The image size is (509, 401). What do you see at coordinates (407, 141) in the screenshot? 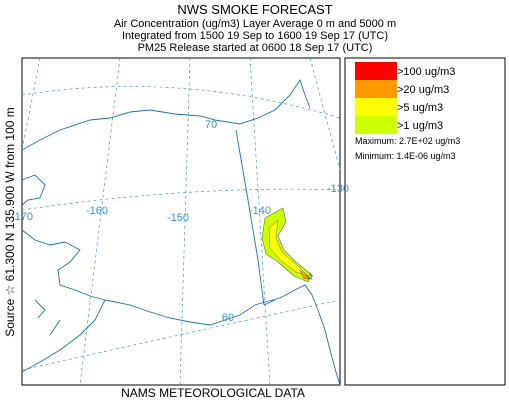
I see `maximum: Maximum: 2.7E+02 ug/m3` at bounding box center [407, 141].